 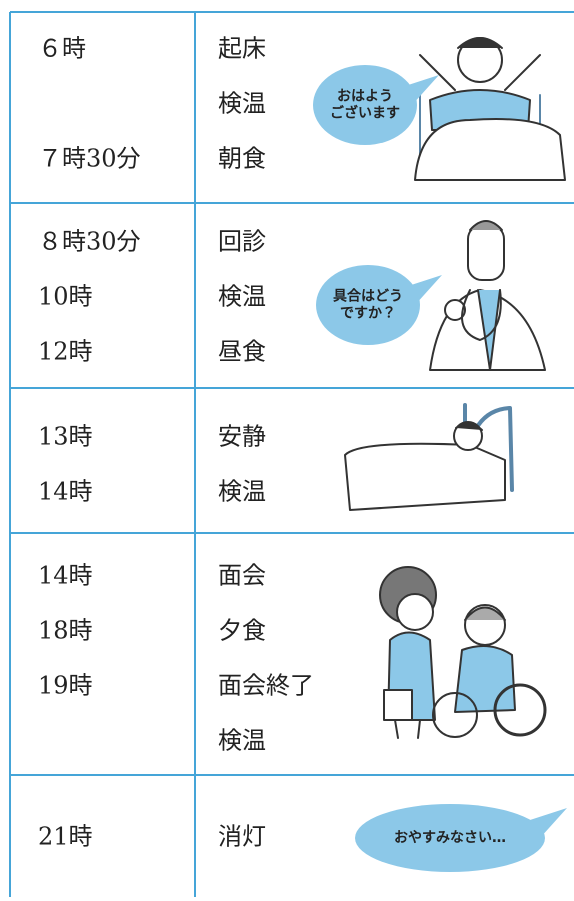 I want to click on activity: 面会終了, so click(x=266, y=686).